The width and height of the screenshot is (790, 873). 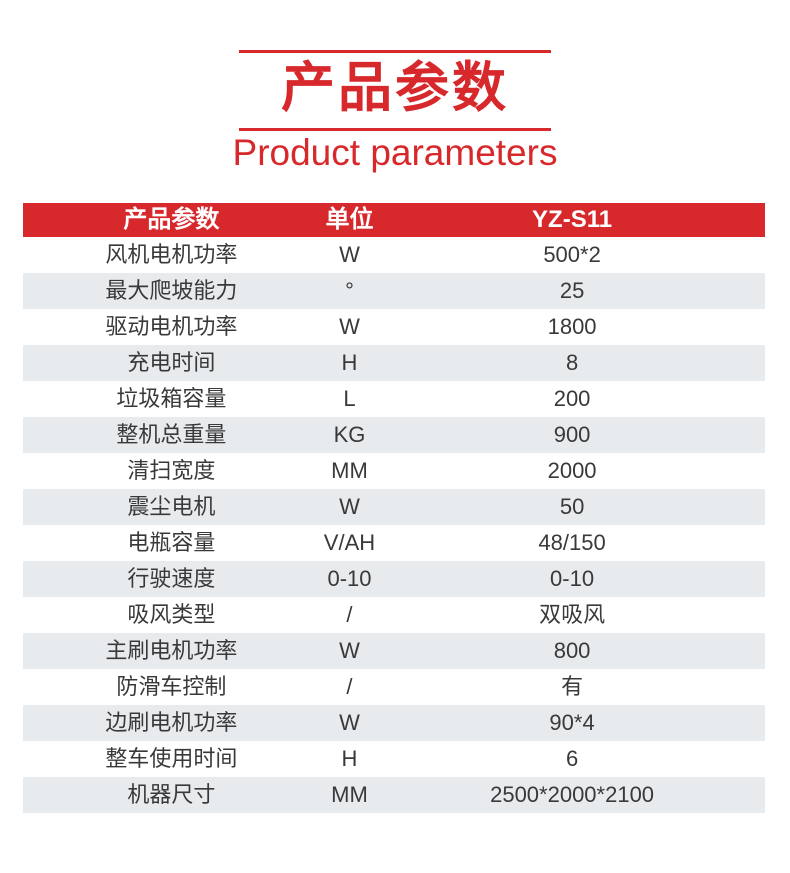 I want to click on cell-value: 500*2, so click(x=572, y=254).